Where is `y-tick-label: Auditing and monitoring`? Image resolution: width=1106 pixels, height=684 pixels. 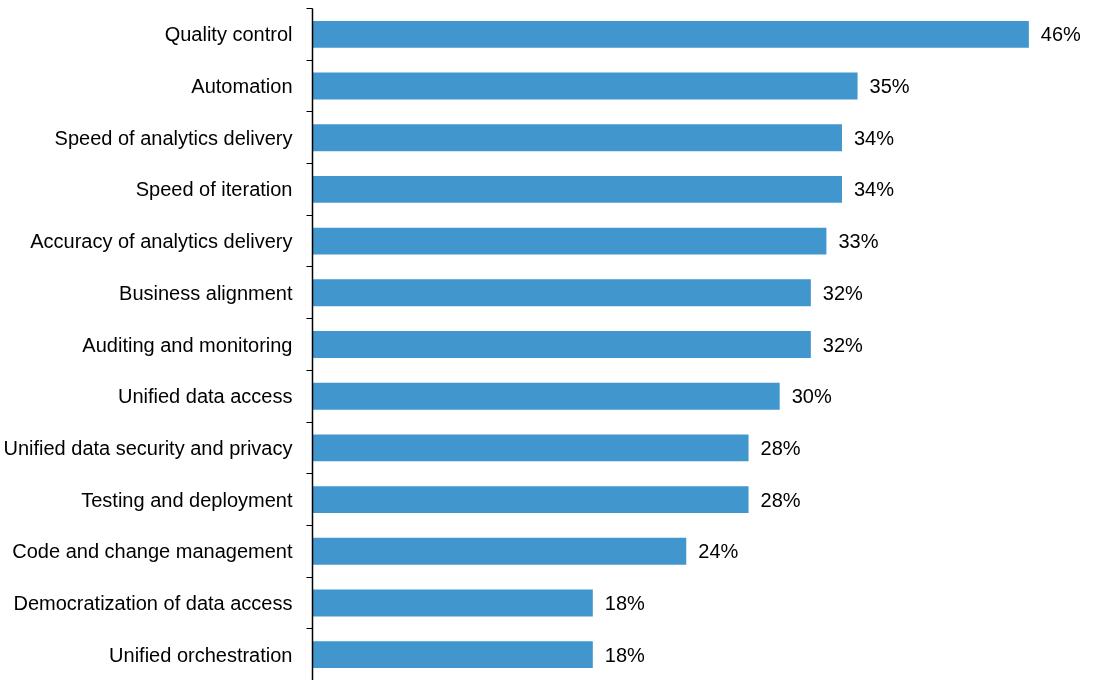 y-tick-label: Auditing and monitoring is located at coordinates (187, 344).